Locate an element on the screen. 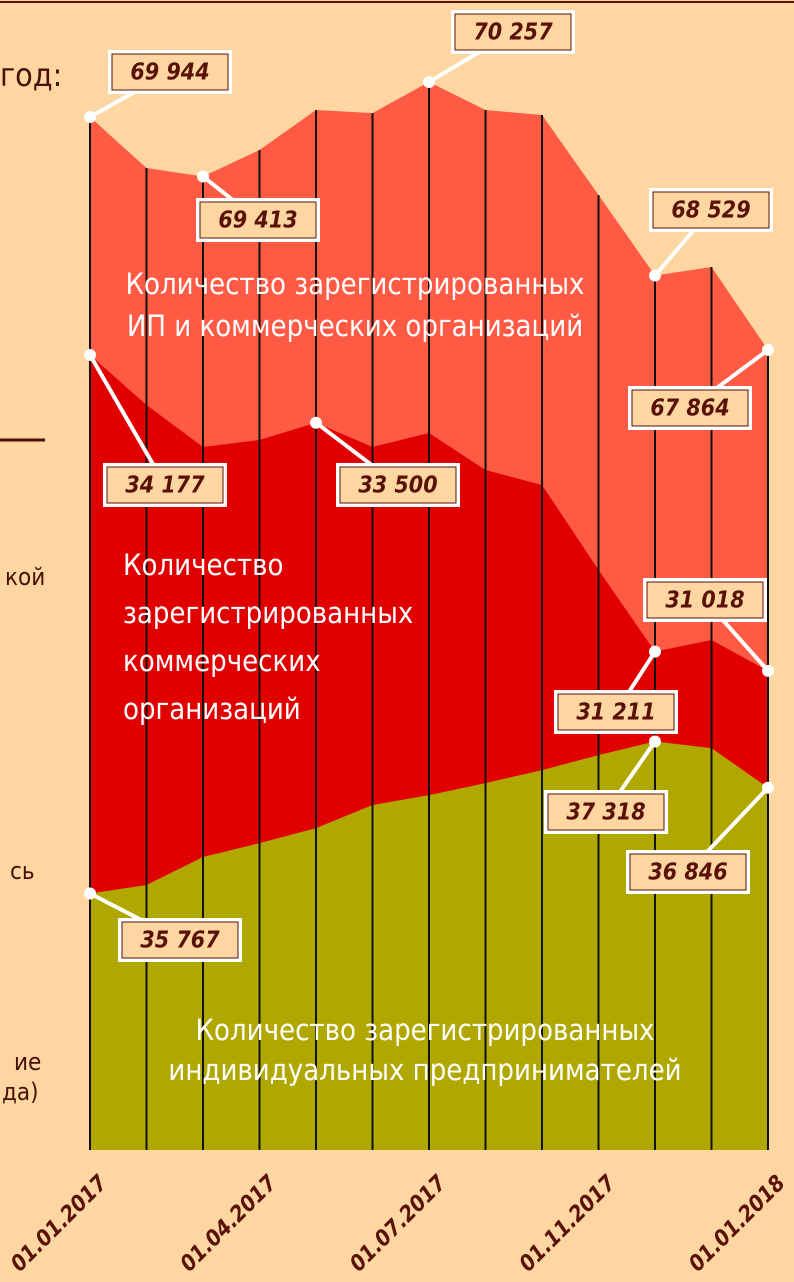  data-label: 31 018 is located at coordinates (704, 601).